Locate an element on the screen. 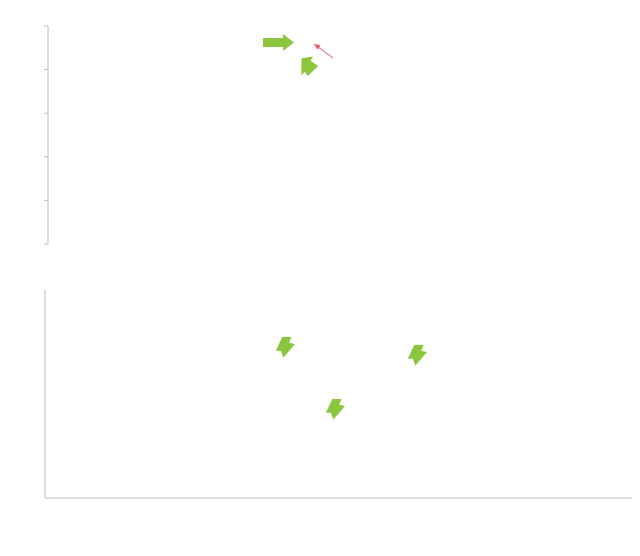  green-arrow-right-icon is located at coordinates (278, 42).